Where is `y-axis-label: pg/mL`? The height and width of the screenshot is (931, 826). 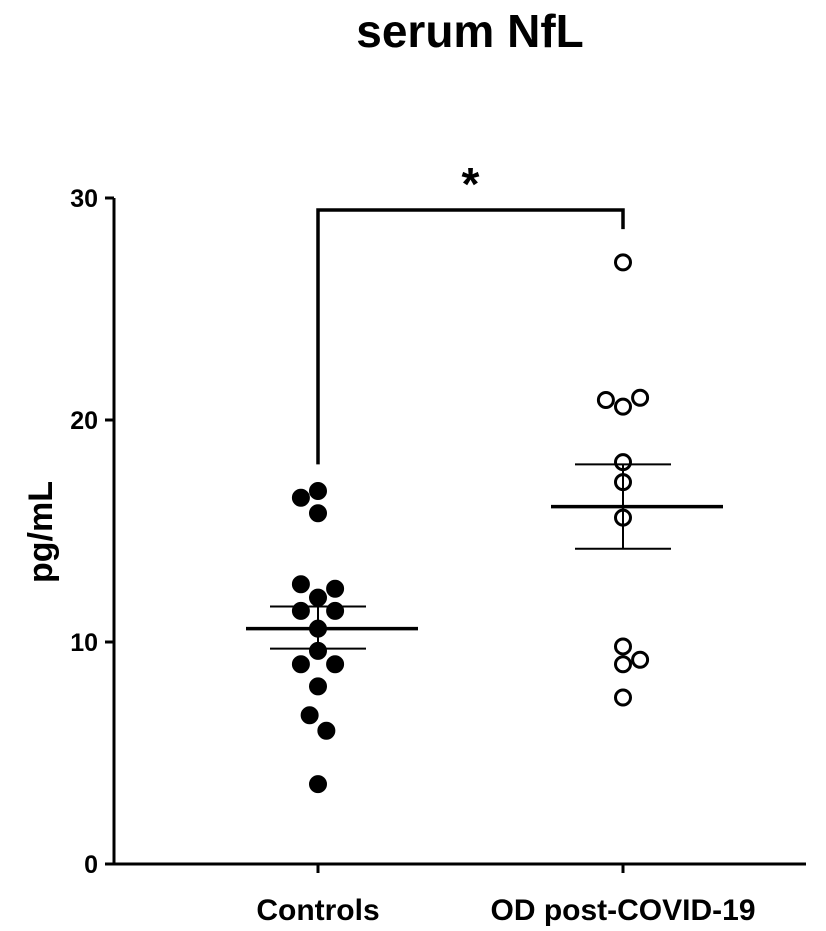 y-axis-label: pg/mL is located at coordinates (41, 532).